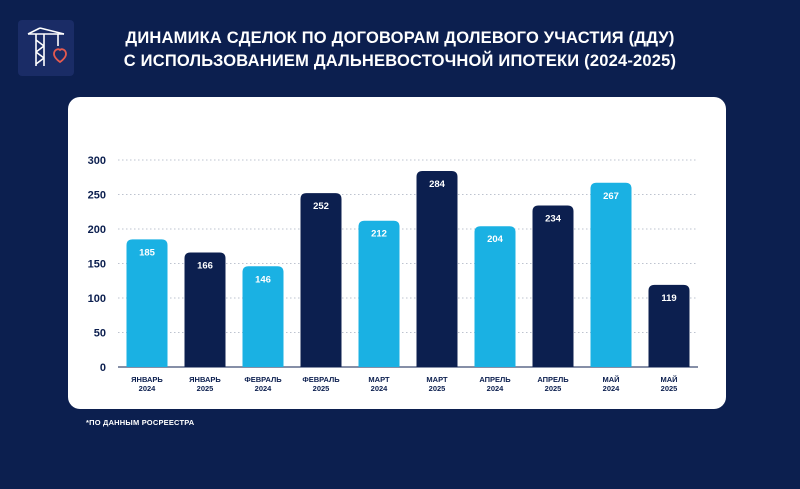 The image size is (800, 489). I want to click on source-footnote: *ПО ДАННЫМ РОСРЕЕСТРА, so click(140, 422).